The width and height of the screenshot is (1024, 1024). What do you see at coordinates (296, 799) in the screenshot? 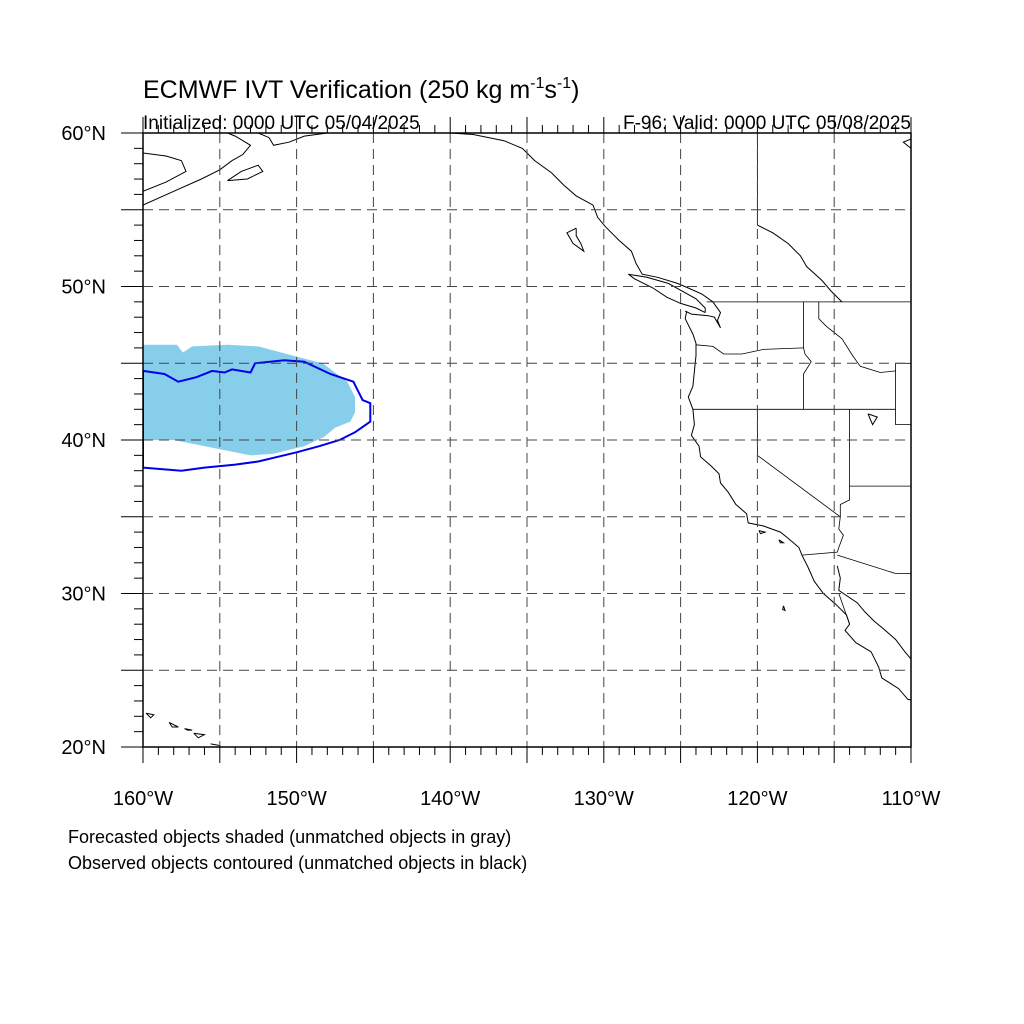
I see `longitude-label: 150°W` at bounding box center [296, 799].